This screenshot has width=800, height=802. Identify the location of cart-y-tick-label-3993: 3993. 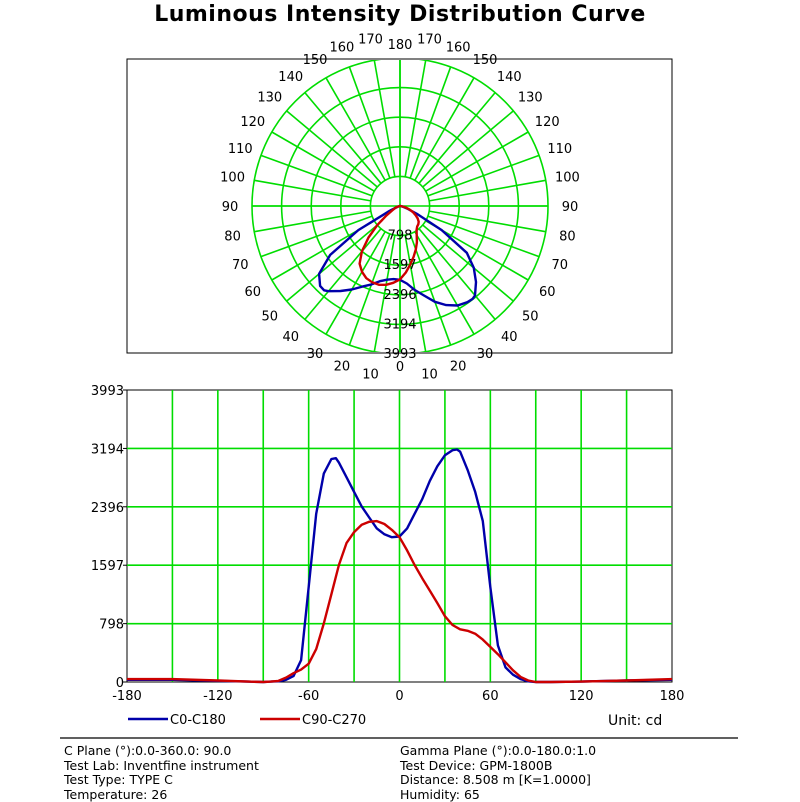
(107, 391).